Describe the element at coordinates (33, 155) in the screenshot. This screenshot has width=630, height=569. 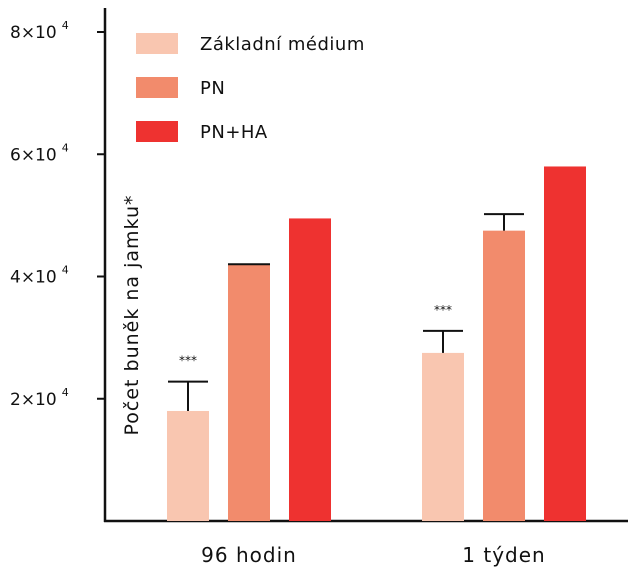
I see `y-tick-mantissa: 6×10` at that location.